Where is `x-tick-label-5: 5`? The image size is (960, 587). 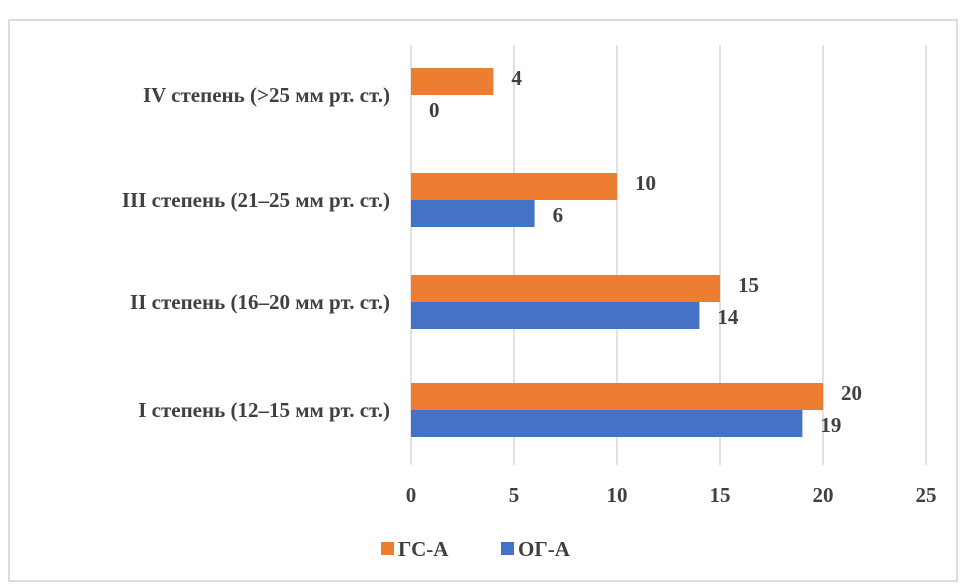
x-tick-label-5: 5 is located at coordinates (514, 495).